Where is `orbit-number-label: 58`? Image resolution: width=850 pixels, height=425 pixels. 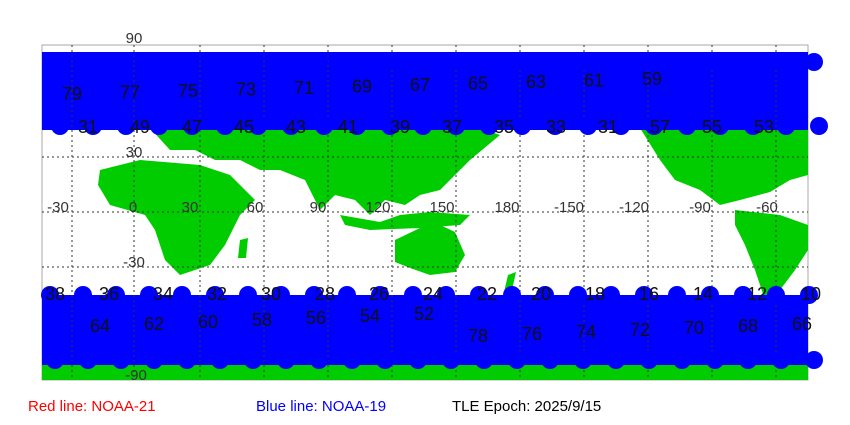
orbit-number-label: 58 is located at coordinates (262, 320).